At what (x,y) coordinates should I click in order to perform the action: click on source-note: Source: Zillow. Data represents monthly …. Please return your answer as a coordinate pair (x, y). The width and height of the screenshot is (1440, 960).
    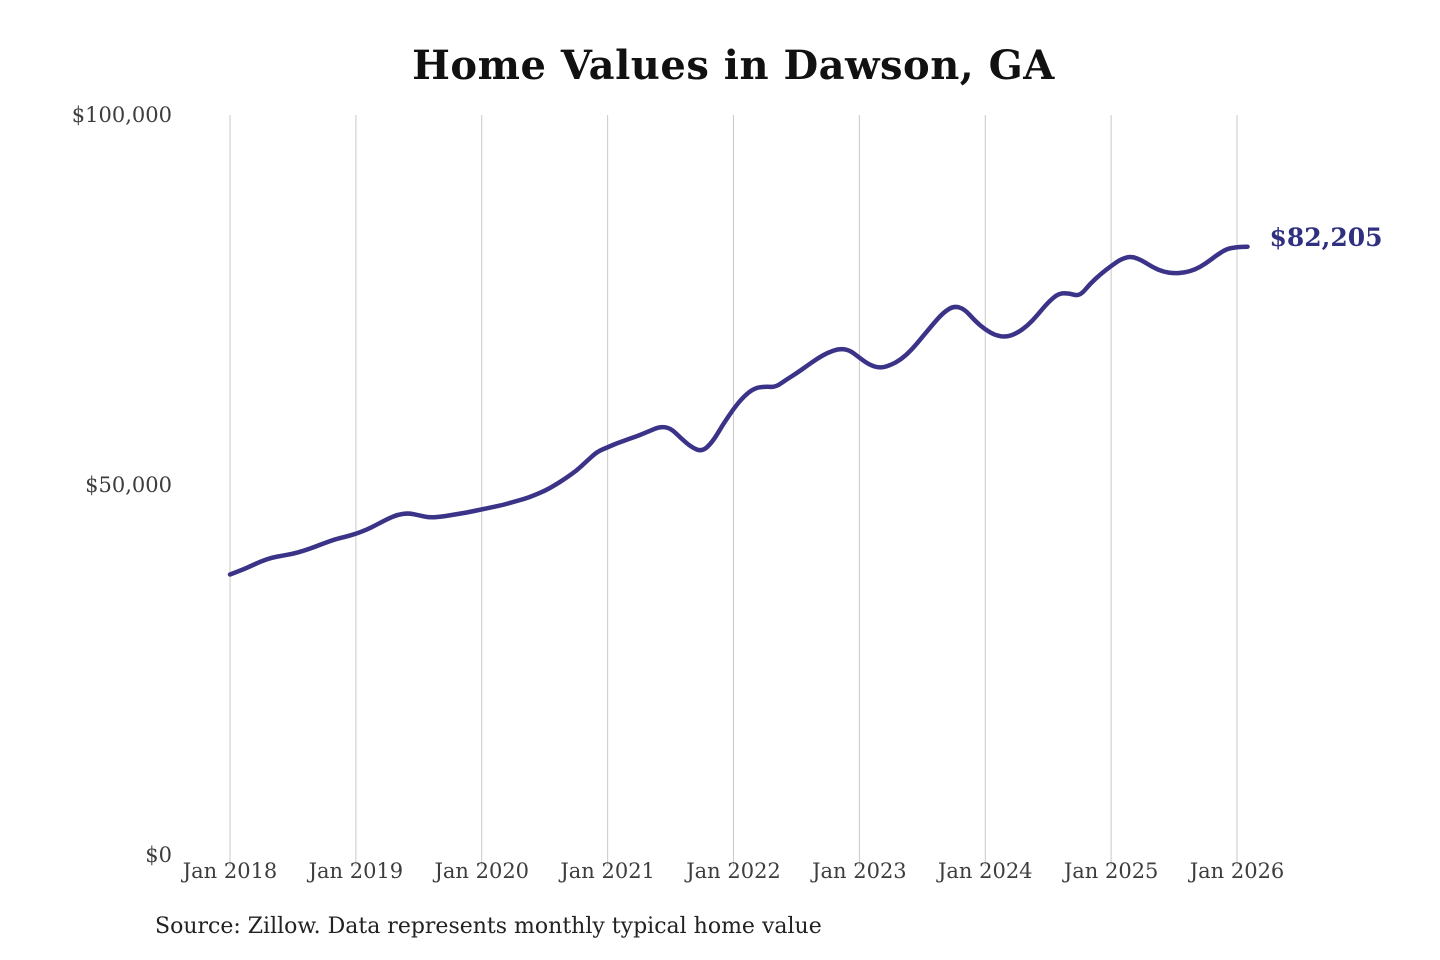
    Looking at the image, I should click on (488, 926).